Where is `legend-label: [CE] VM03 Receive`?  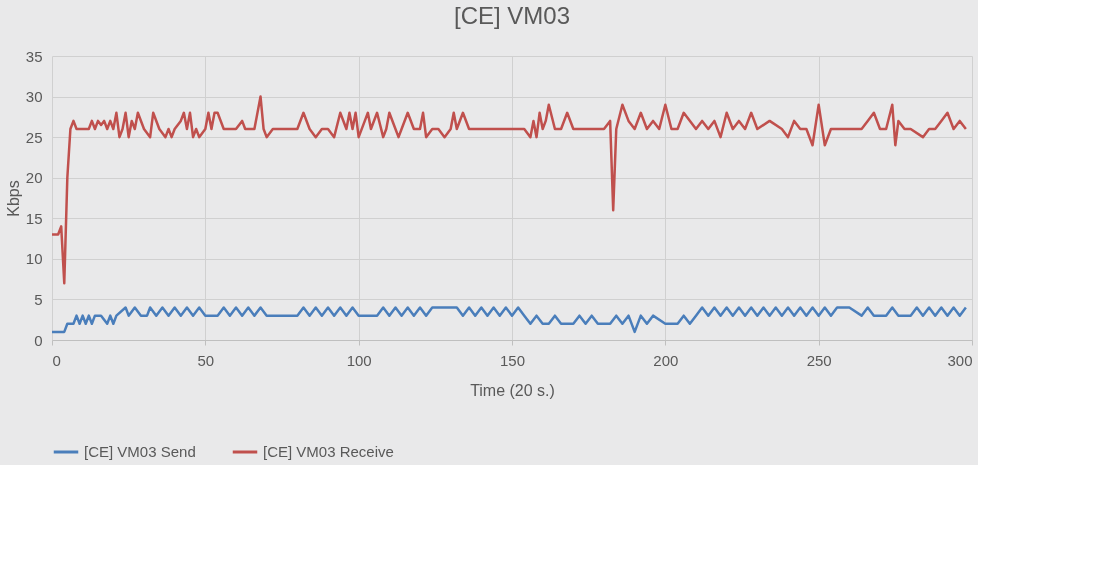 legend-label: [CE] VM03 Receive is located at coordinates (328, 451).